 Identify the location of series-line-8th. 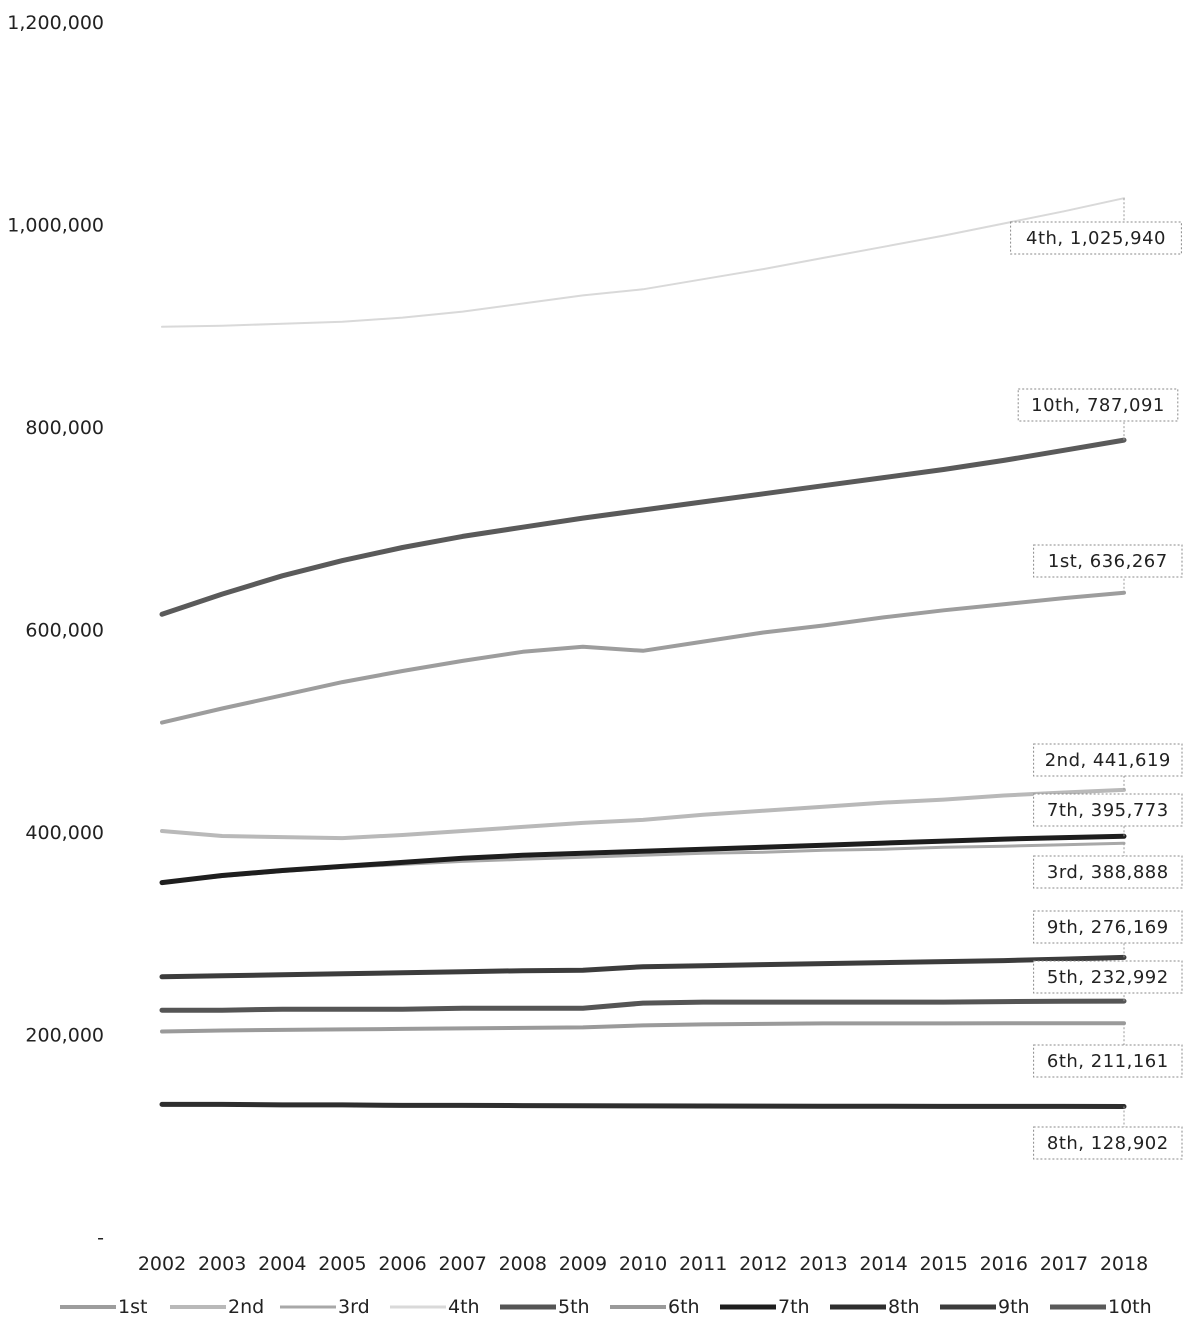
(643, 1105).